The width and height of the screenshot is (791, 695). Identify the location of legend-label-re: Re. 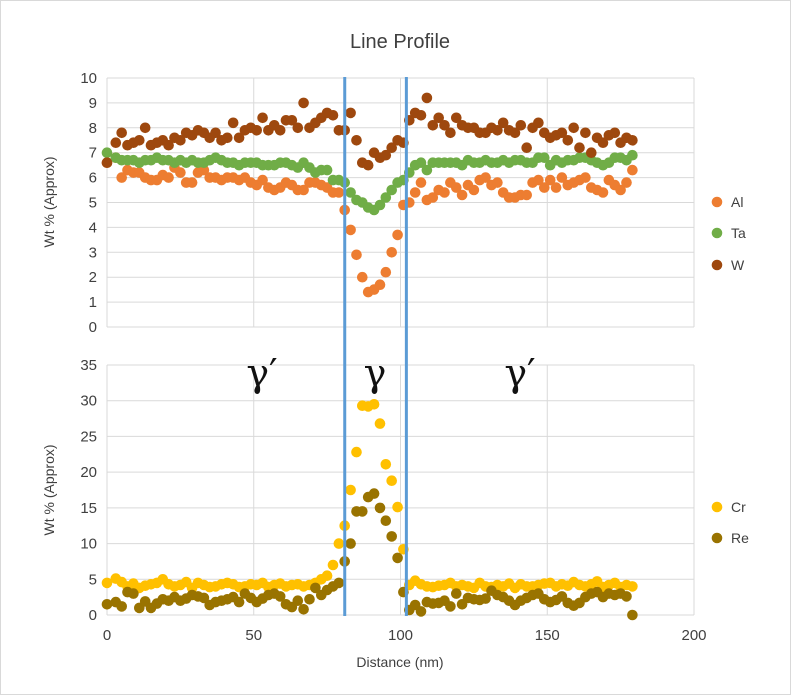
(740, 538).